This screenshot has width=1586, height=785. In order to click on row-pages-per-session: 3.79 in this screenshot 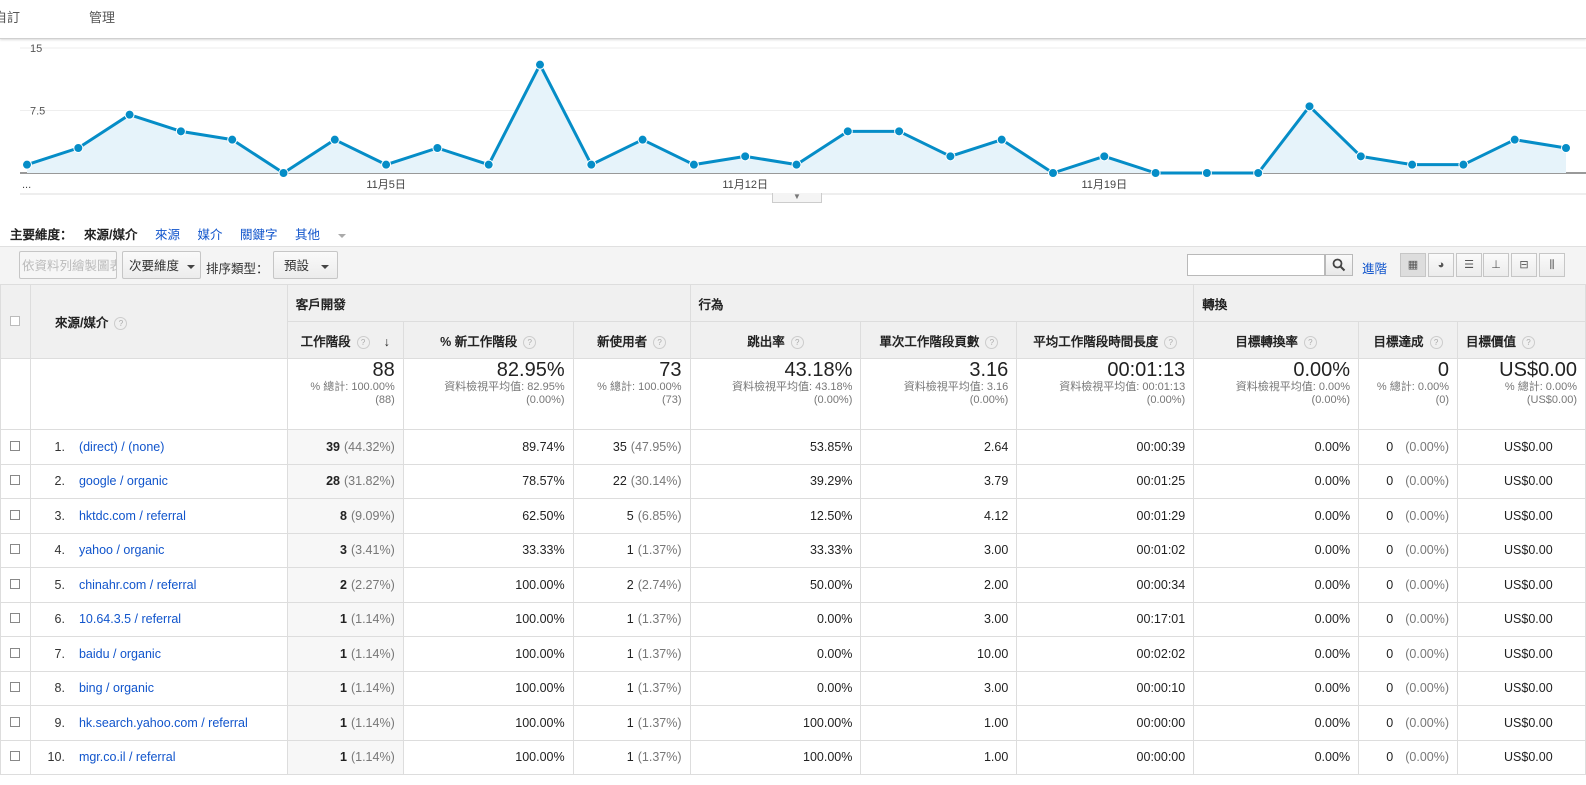, I will do `click(939, 481)`.